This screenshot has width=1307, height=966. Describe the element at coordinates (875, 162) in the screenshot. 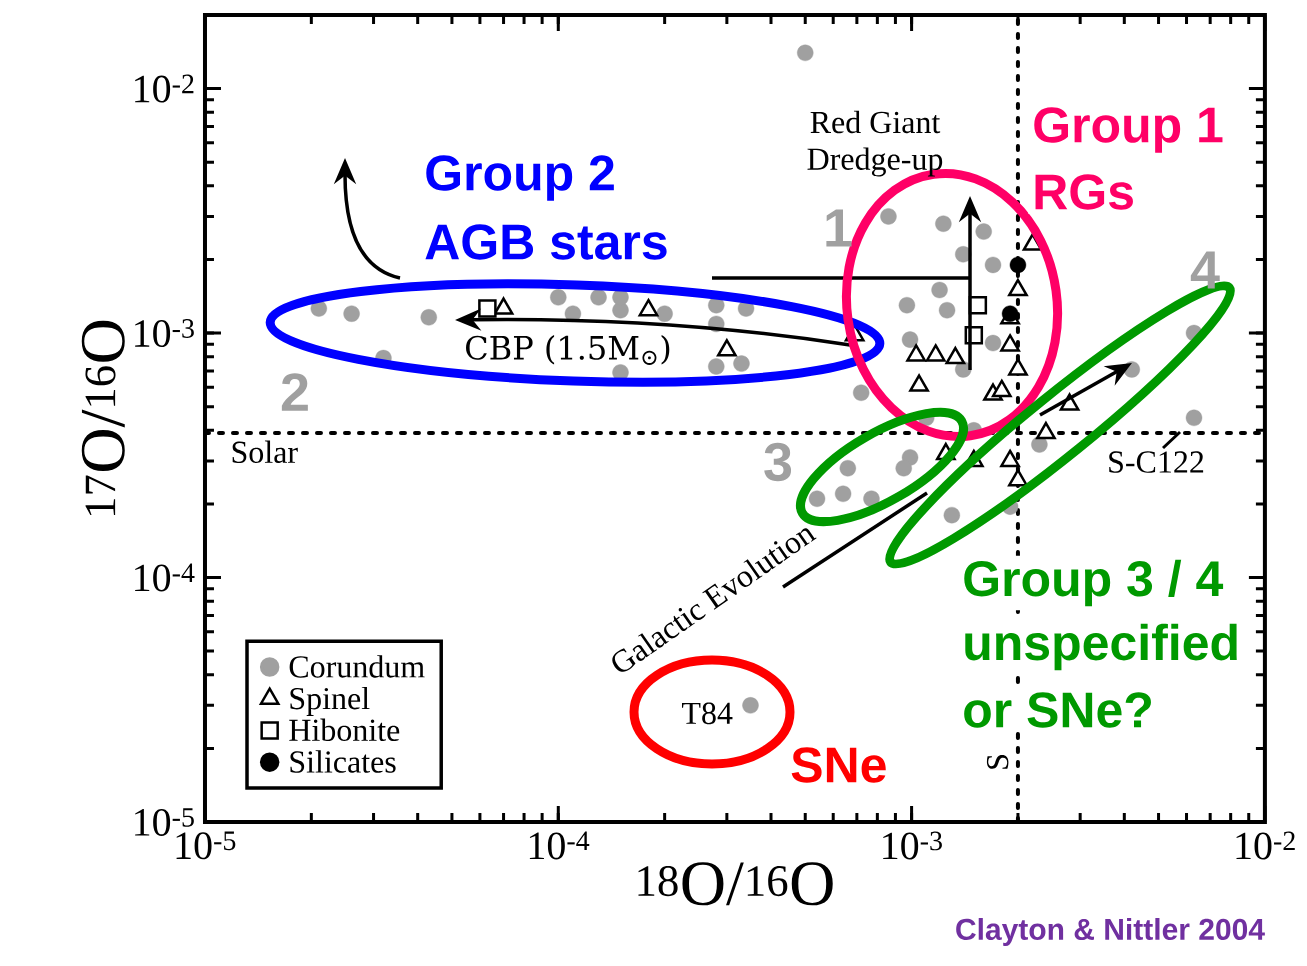

I see `annotation: Dredge-up` at that location.